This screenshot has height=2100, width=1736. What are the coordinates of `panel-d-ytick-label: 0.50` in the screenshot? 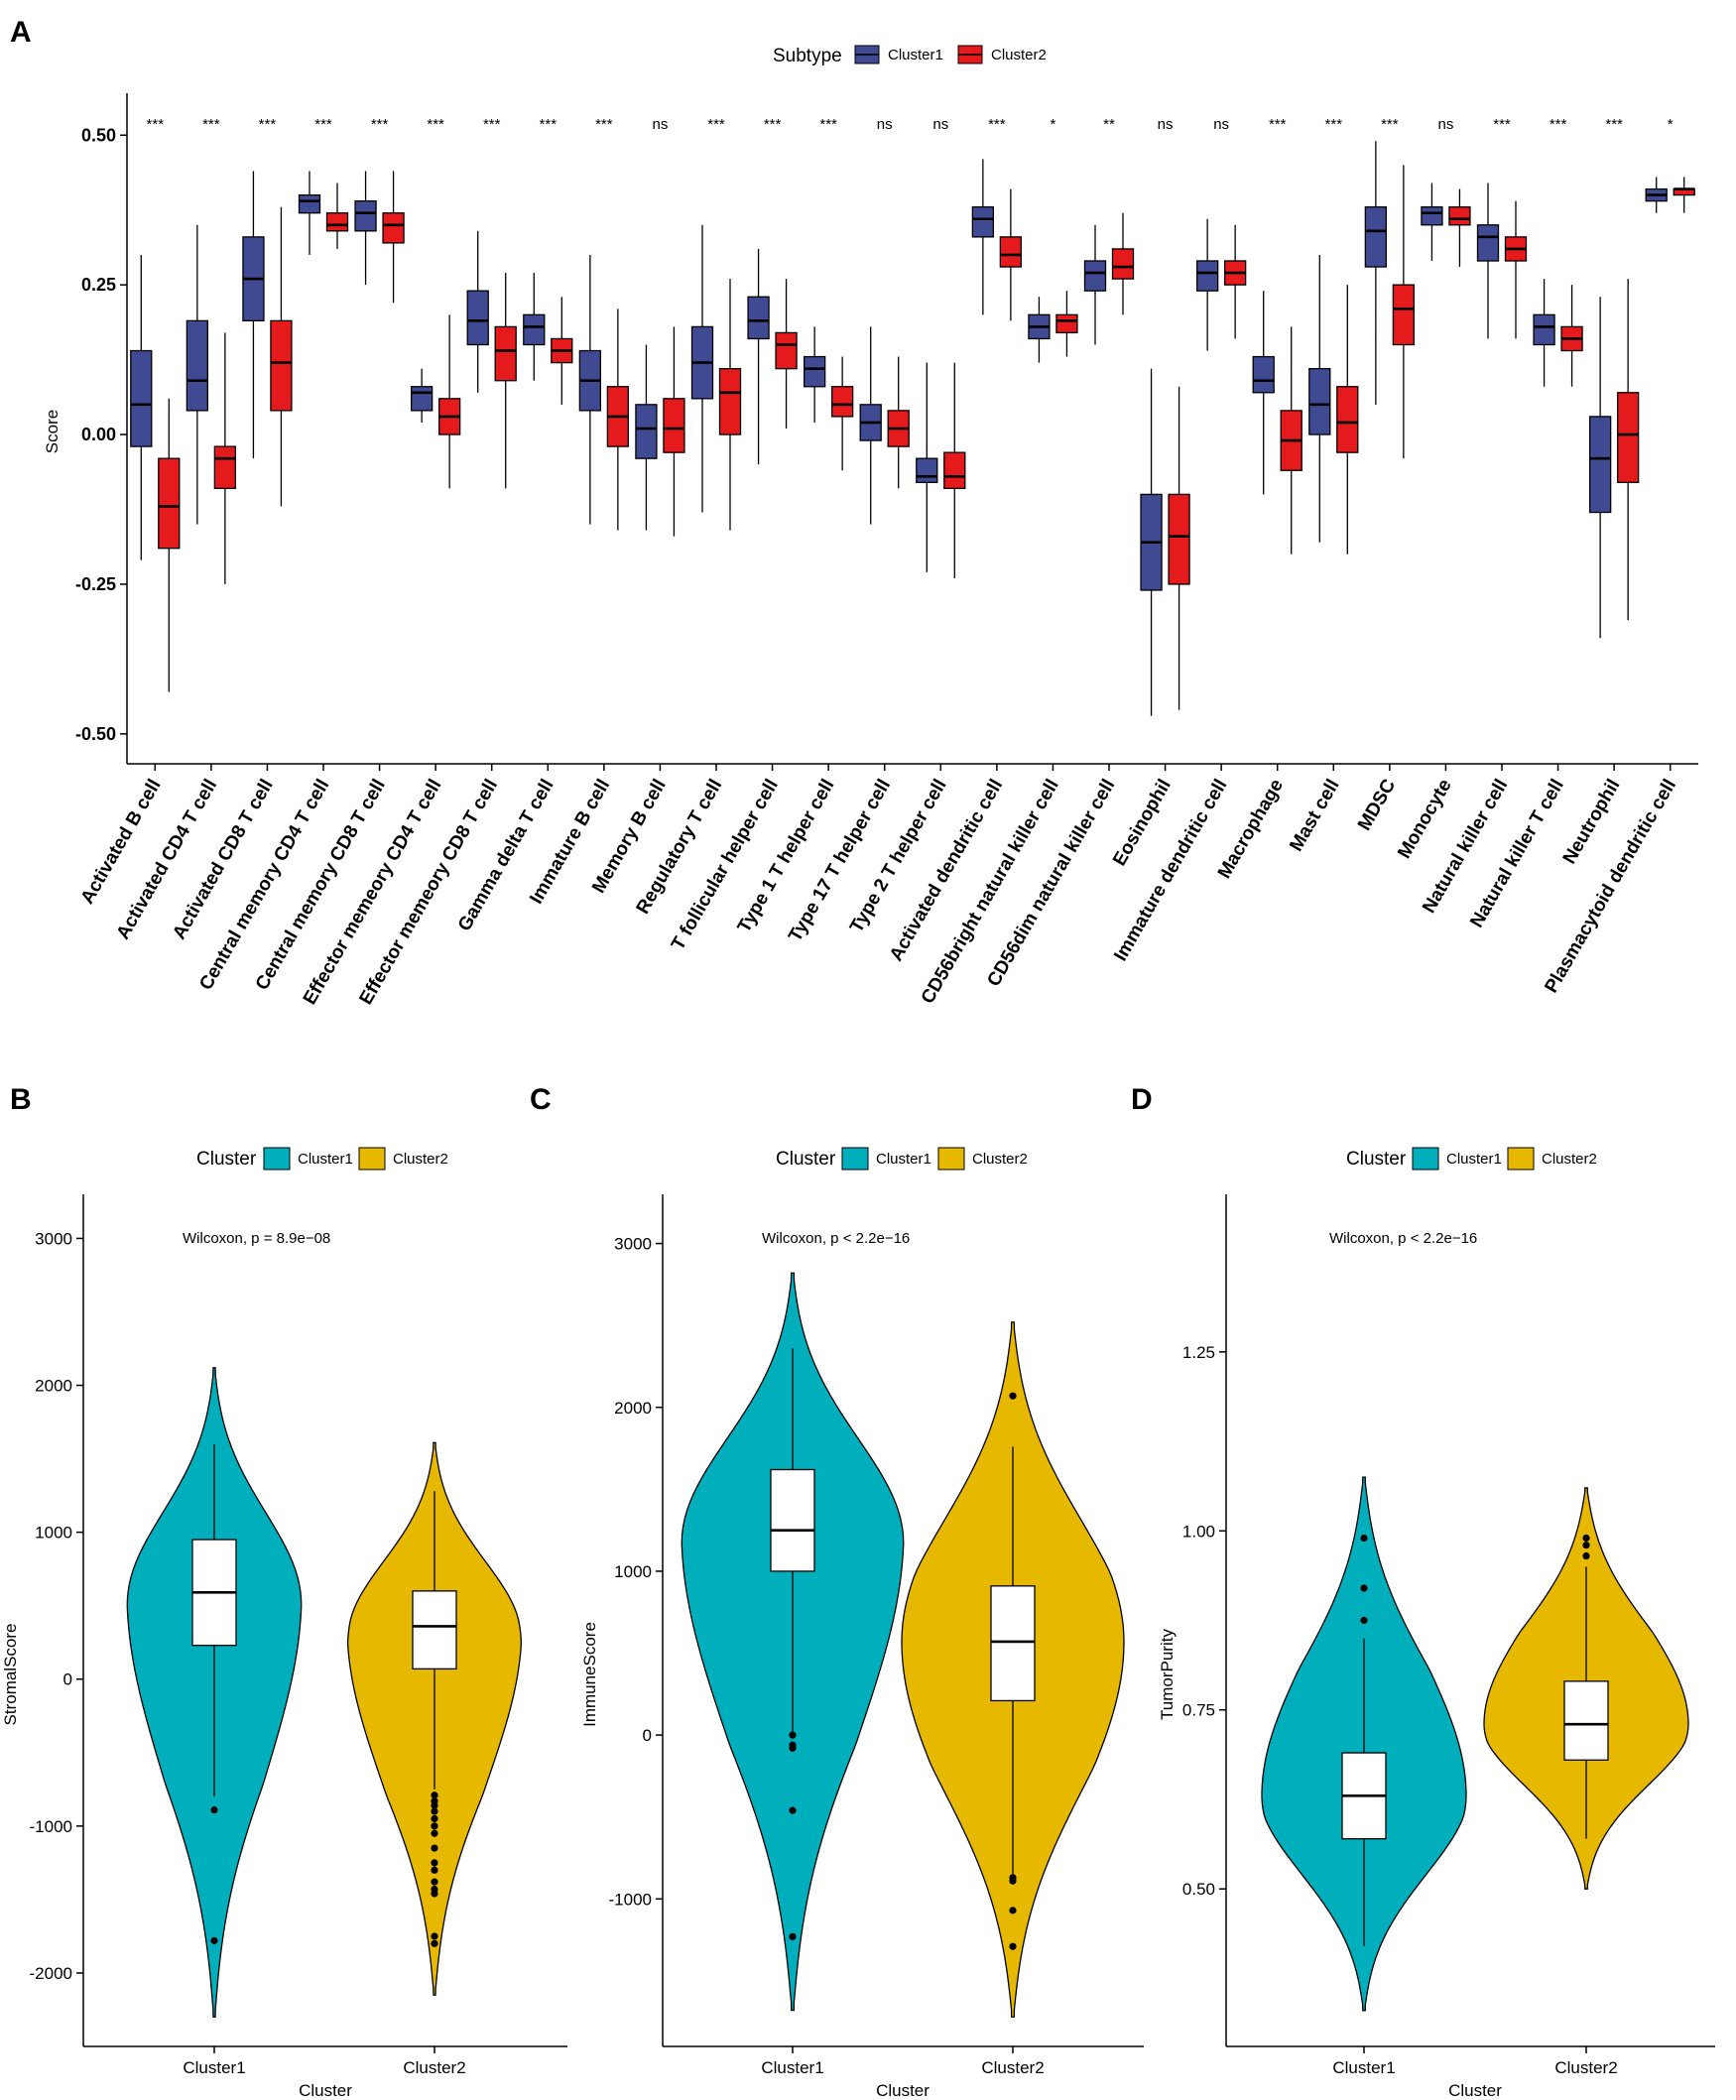 It's located at (1198, 1889).